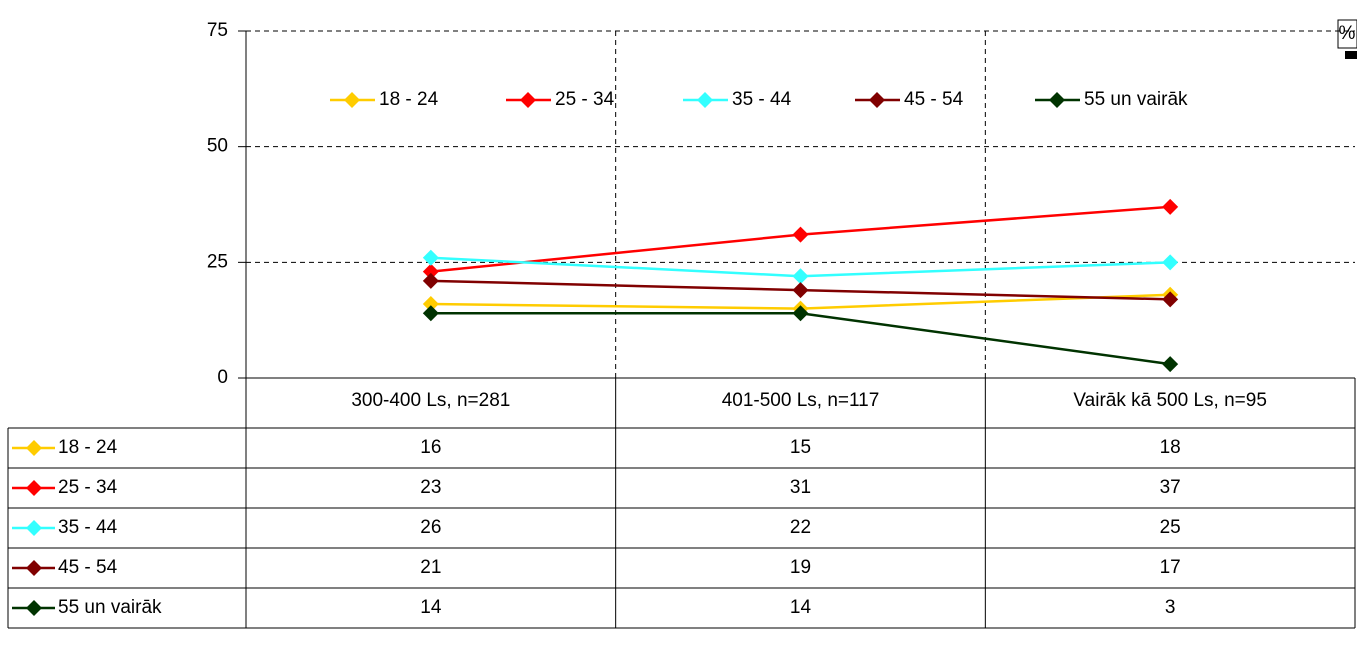 Image resolution: width=1357 pixels, height=646 pixels. What do you see at coordinates (1169, 400) in the screenshot?
I see `x-tick-label: Vairāk kā 500 Ls, n=95` at bounding box center [1169, 400].